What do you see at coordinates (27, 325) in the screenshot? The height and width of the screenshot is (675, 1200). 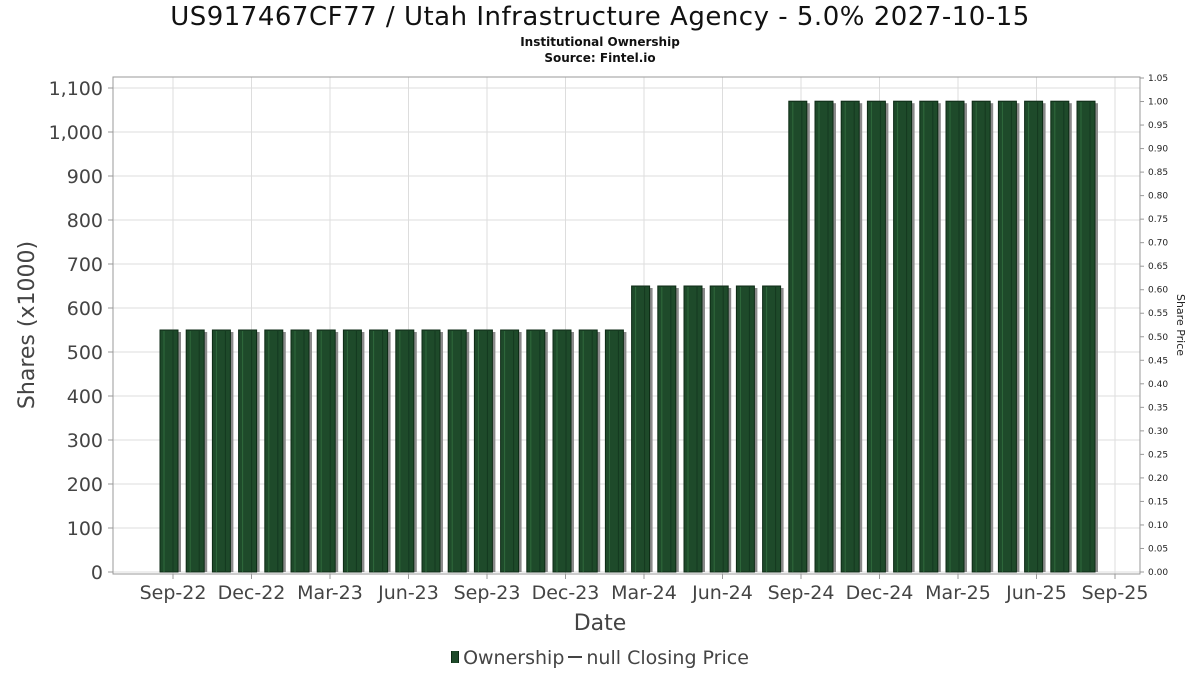 I see `y-axis-title: Shares (x1000)` at bounding box center [27, 325].